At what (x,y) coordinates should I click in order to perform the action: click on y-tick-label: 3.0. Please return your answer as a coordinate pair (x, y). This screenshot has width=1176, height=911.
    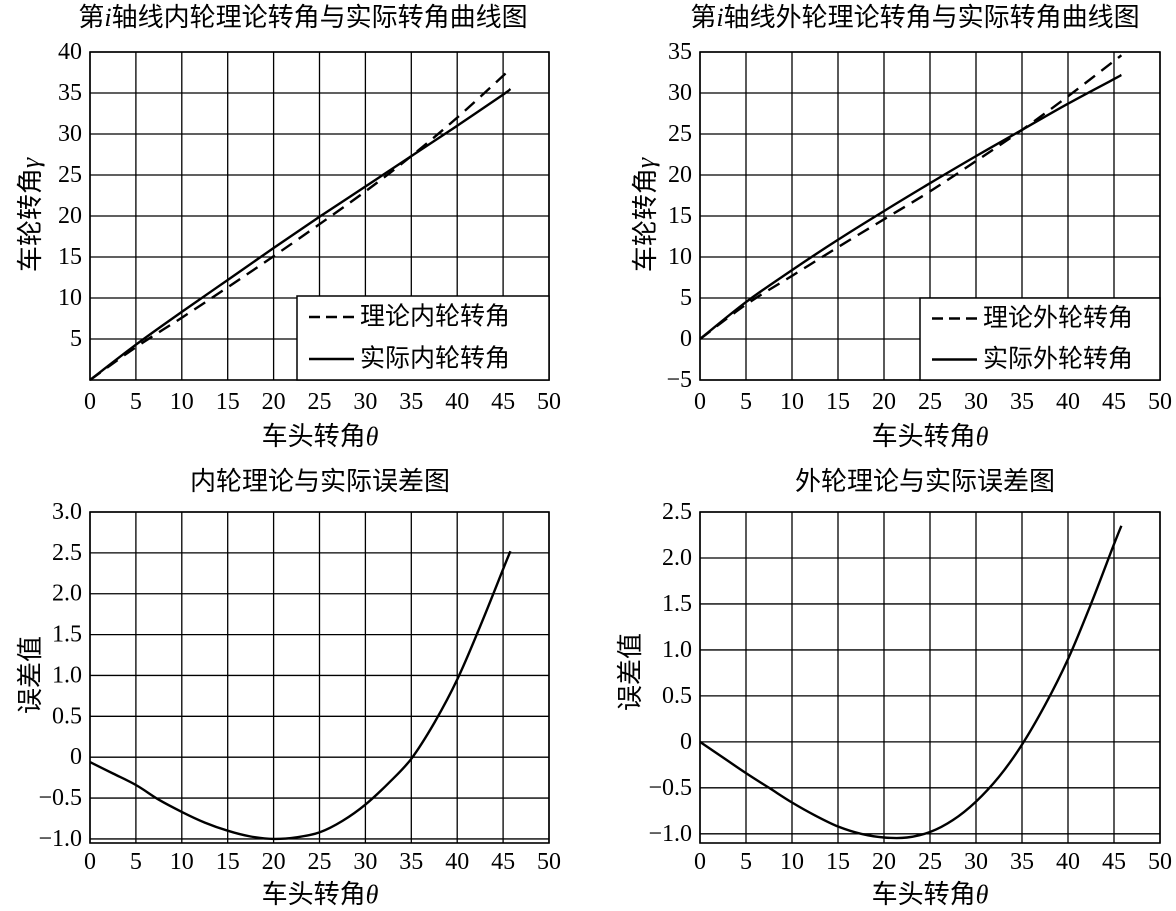
    Looking at the image, I should click on (67, 512).